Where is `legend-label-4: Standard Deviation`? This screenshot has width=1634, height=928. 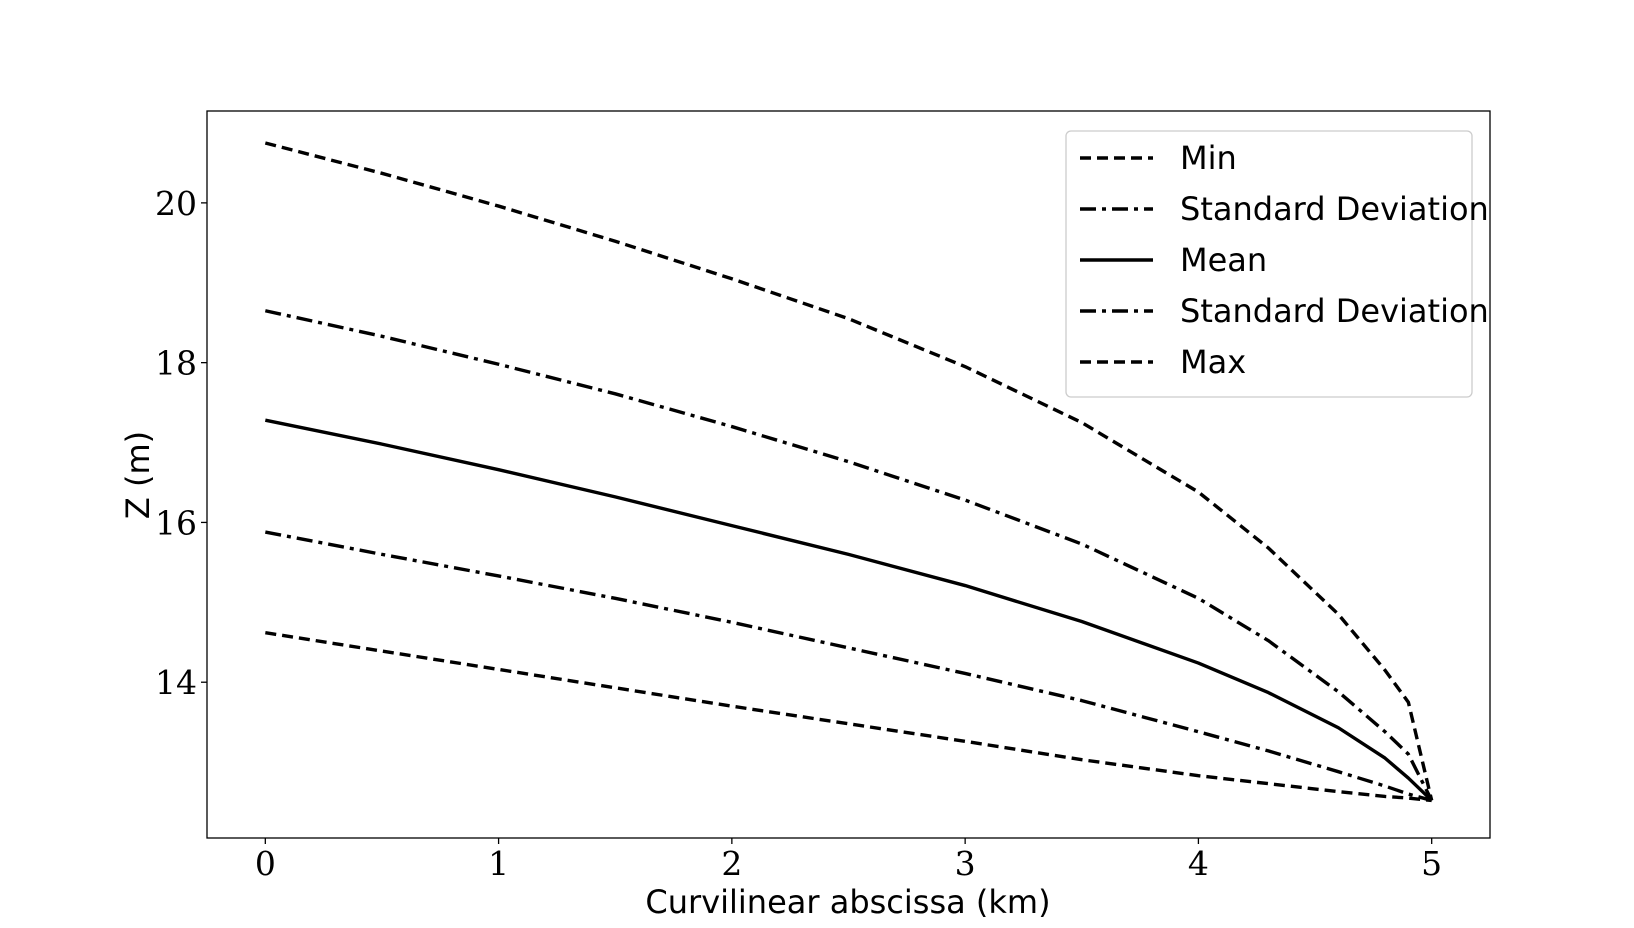 legend-label-4: Standard Deviation is located at coordinates (1334, 311).